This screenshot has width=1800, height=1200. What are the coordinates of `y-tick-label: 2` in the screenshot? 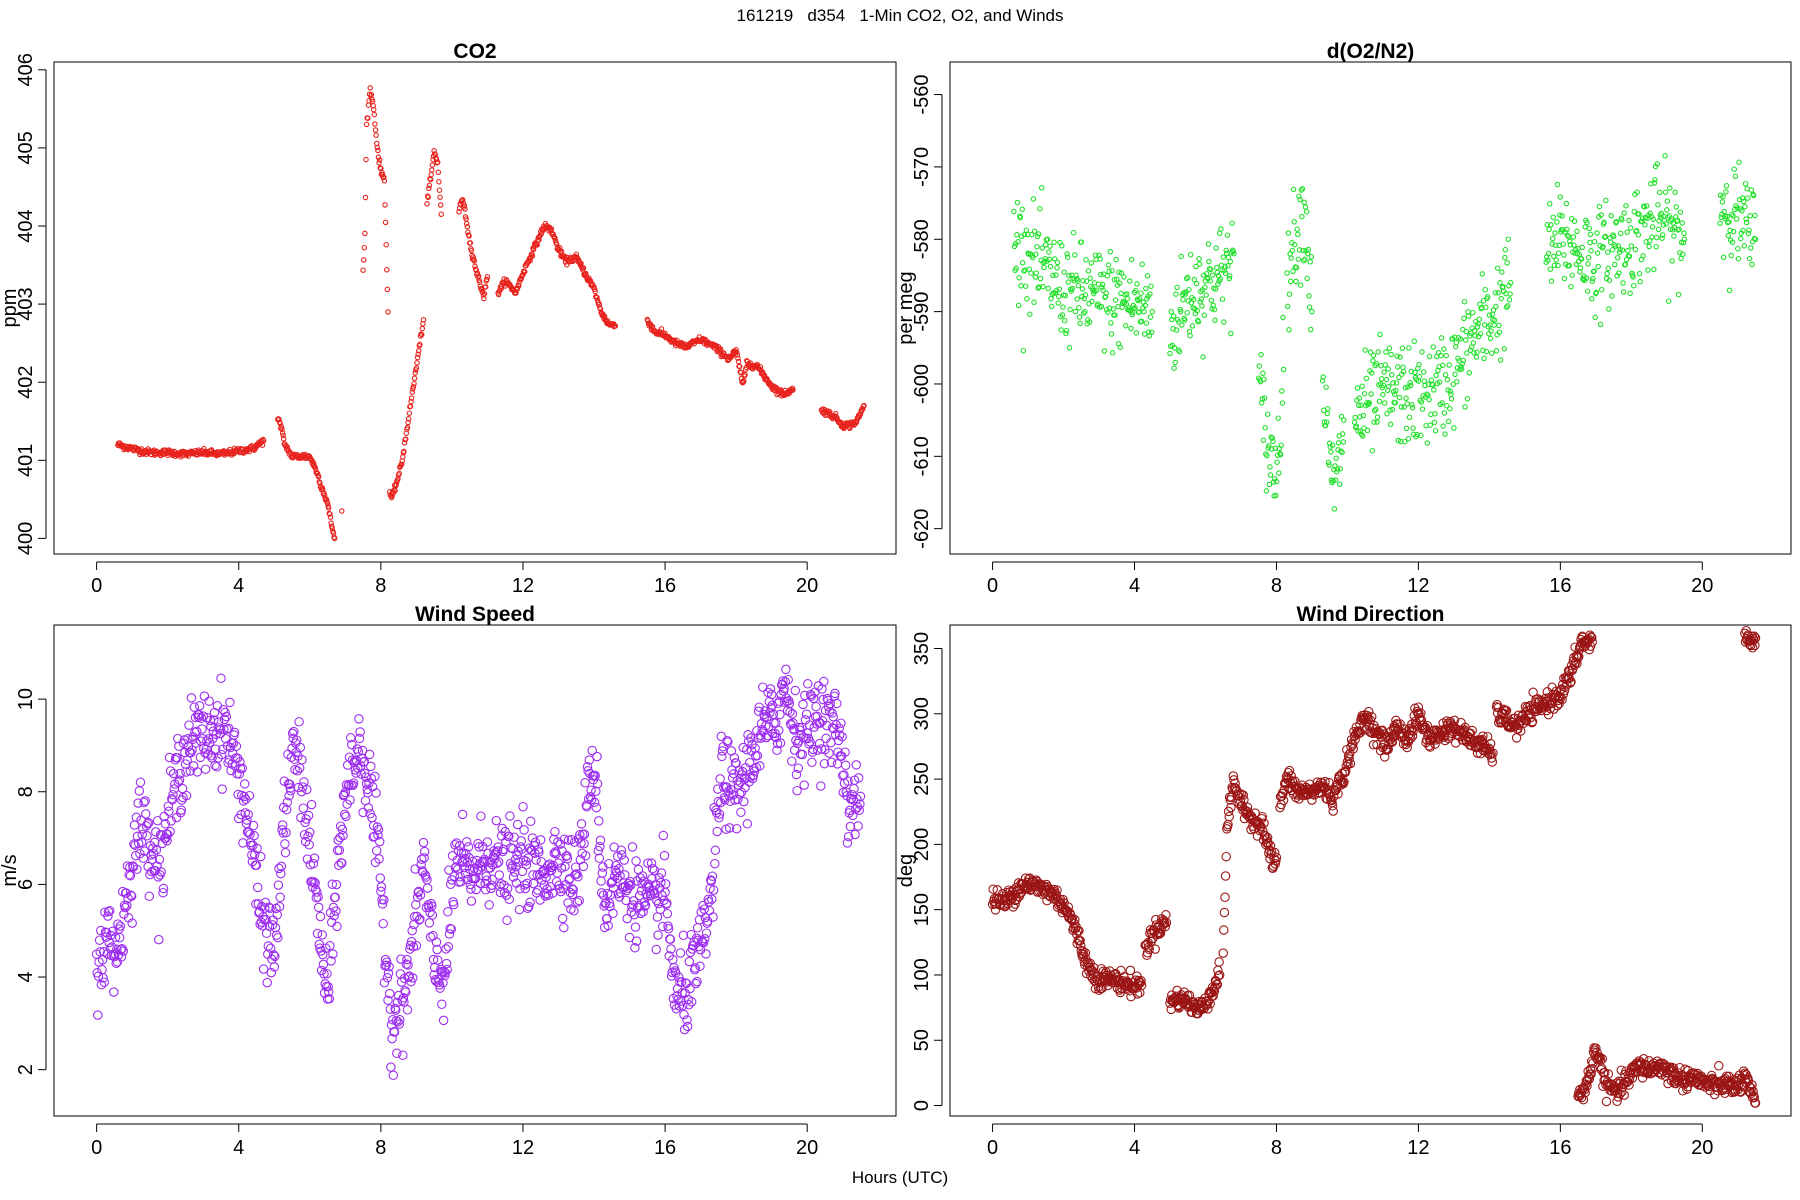 It's located at (26, 1069).